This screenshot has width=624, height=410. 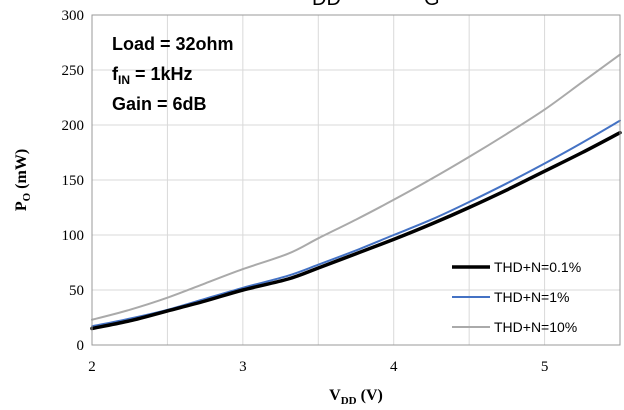 I want to click on y-tick-label: 250, so click(x=73, y=71).